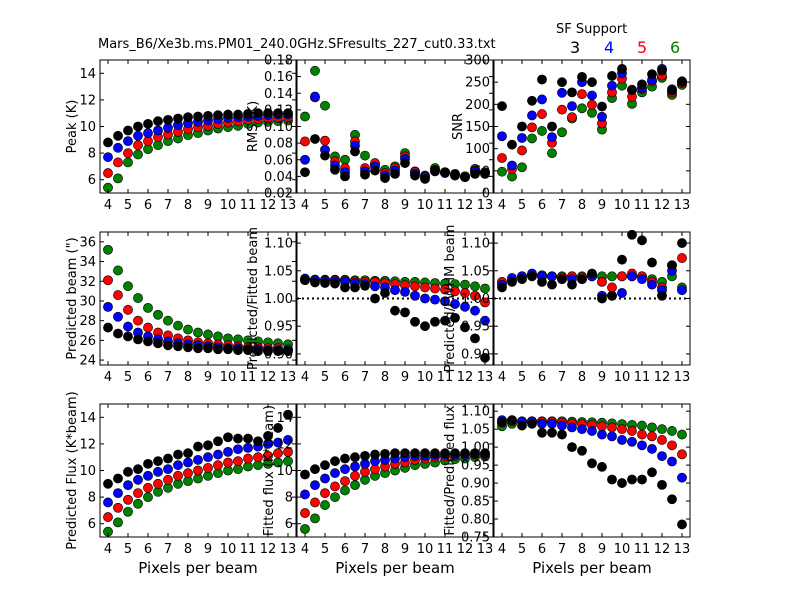  What do you see at coordinates (450, 470) in the screenshot?
I see `y-axis-label: Fitted/Predicted flux` at bounding box center [450, 470].